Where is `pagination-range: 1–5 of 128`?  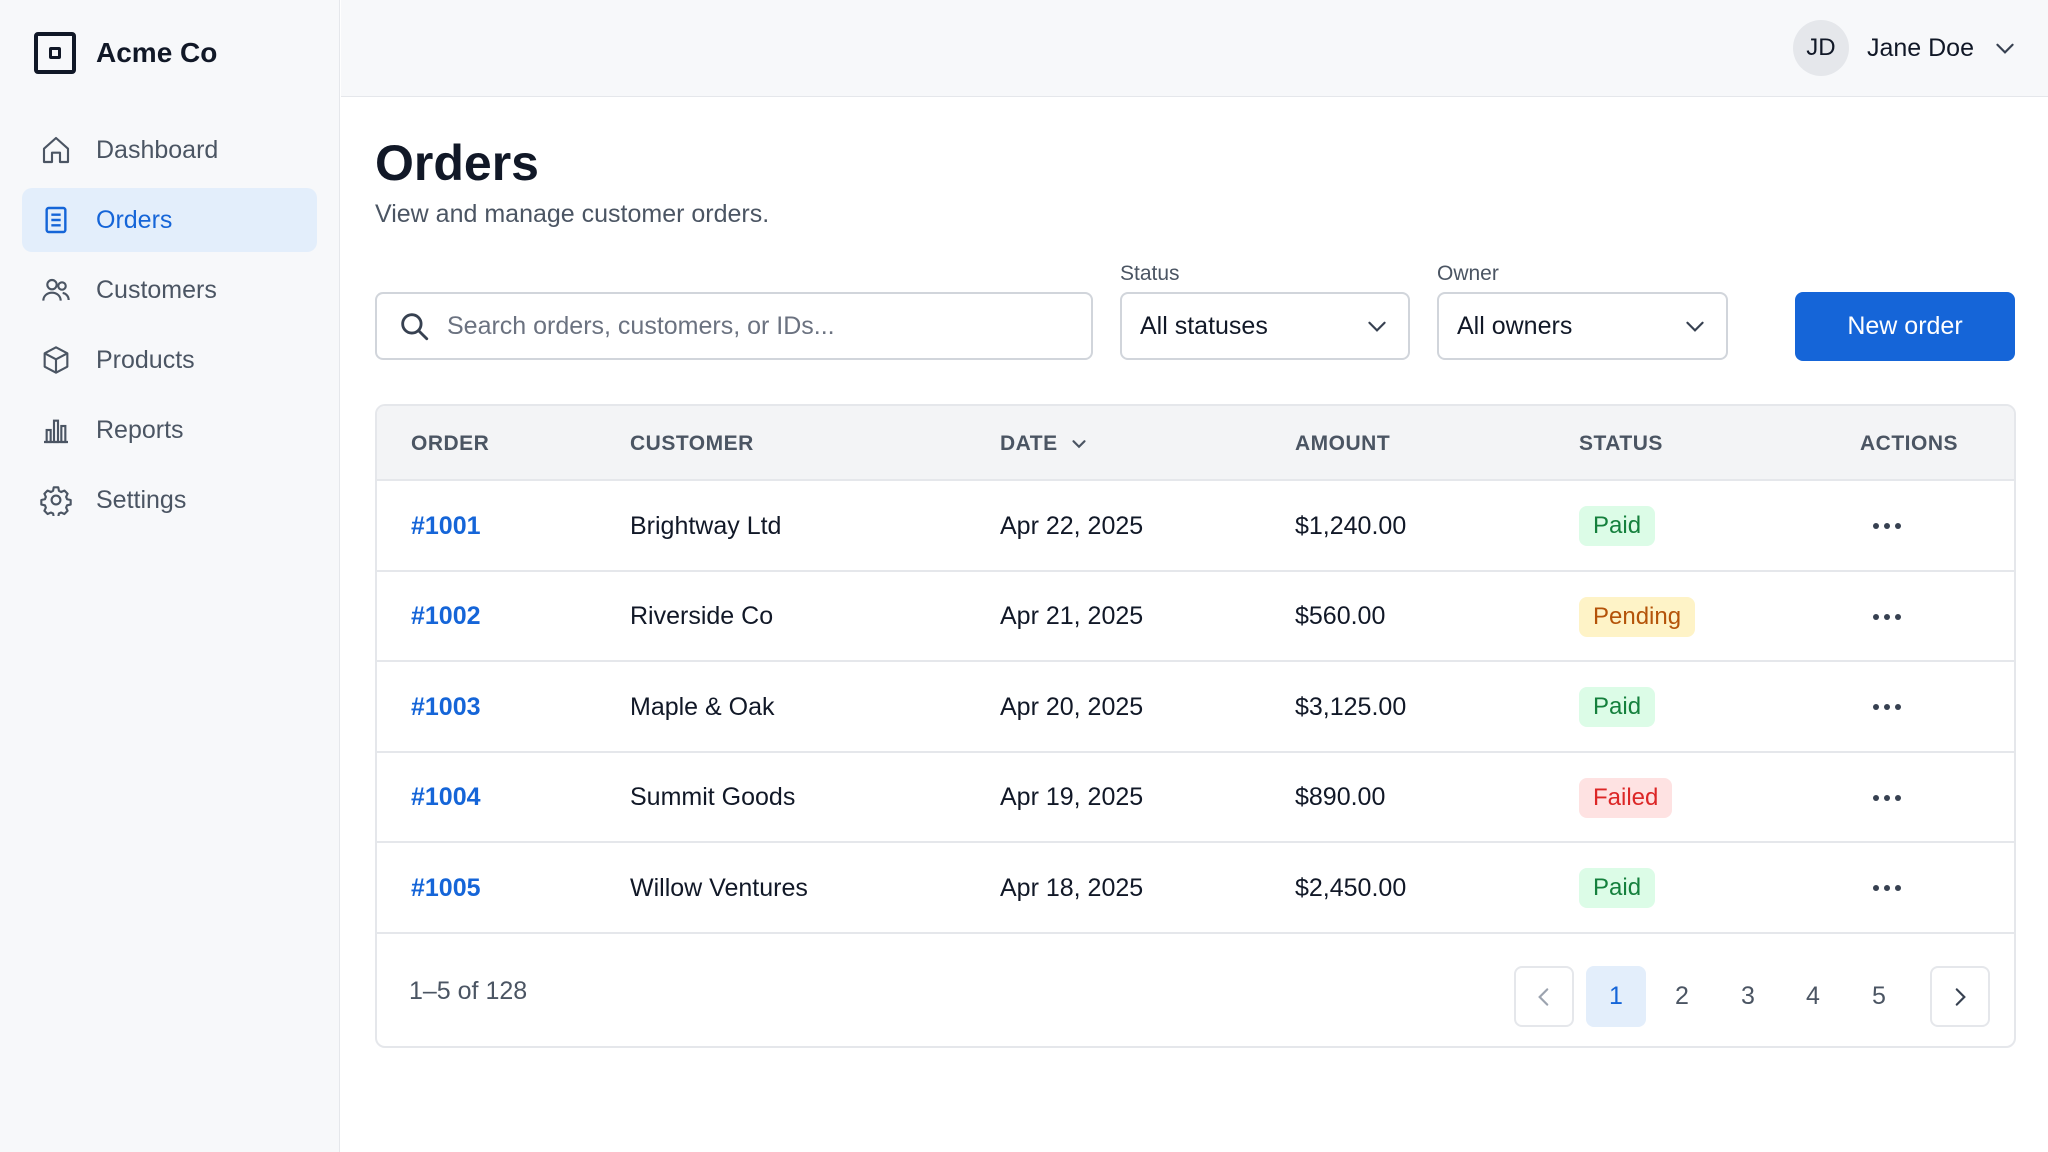
pagination-range: 1–5 of 128 is located at coordinates (468, 990).